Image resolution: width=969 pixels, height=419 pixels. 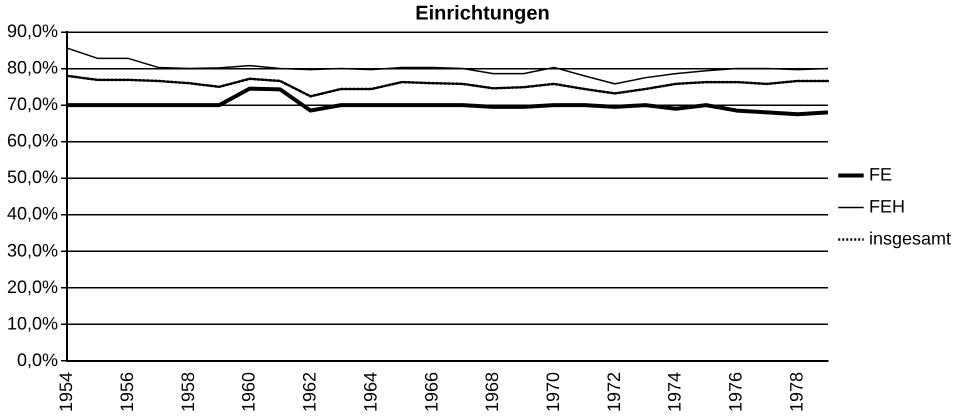 What do you see at coordinates (370, 392) in the screenshot?
I see `x-tick-label: 1964` at bounding box center [370, 392].